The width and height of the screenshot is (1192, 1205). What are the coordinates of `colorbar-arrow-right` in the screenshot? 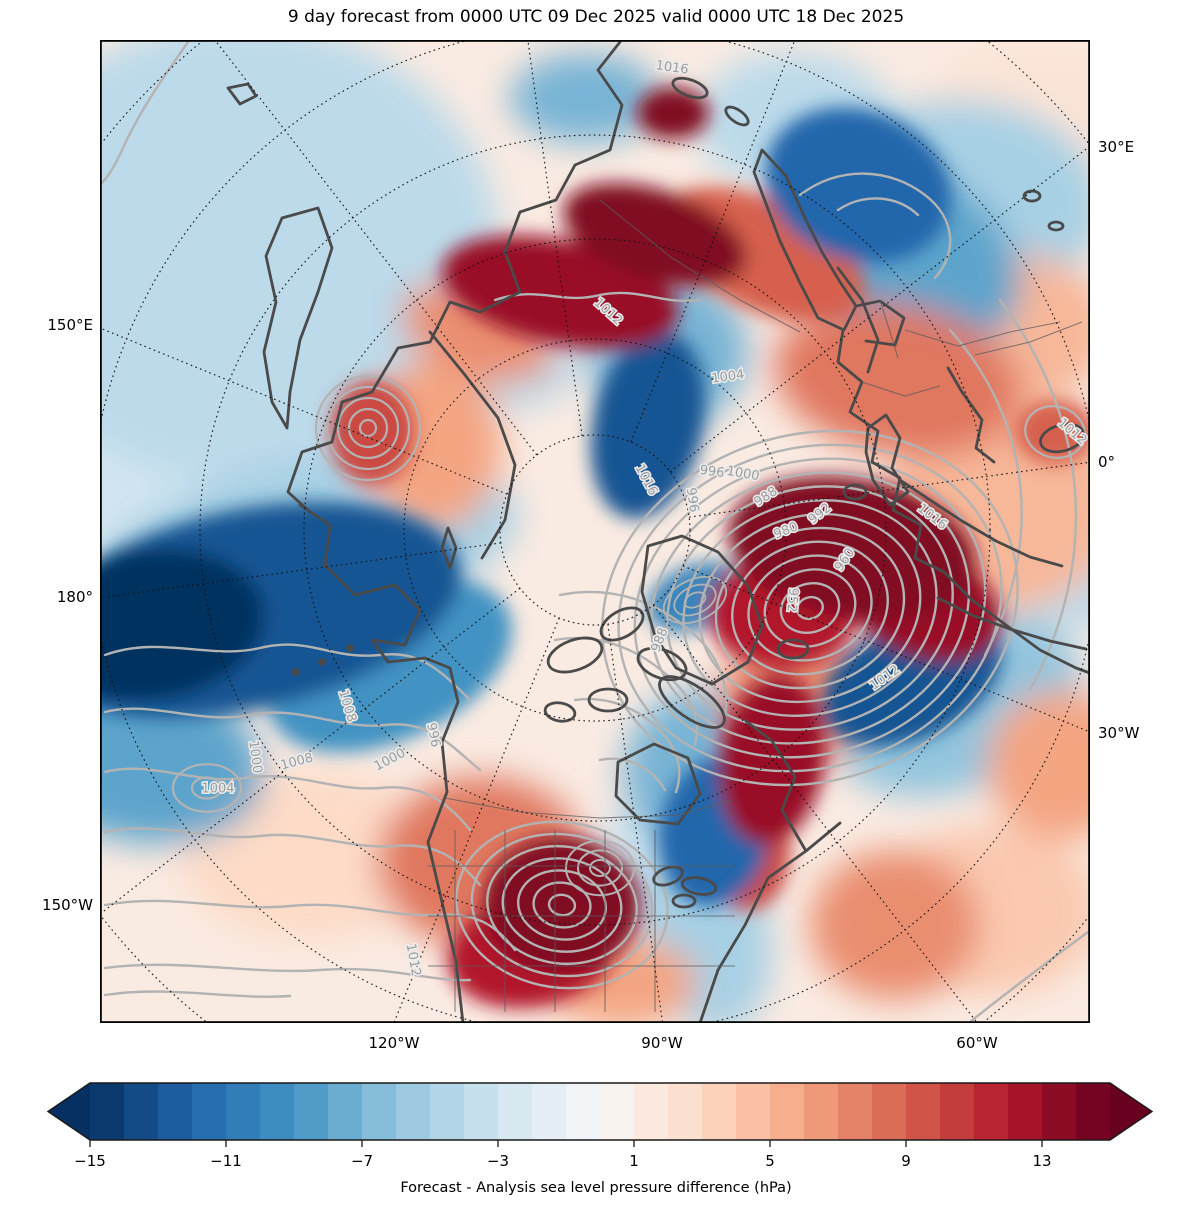 It's located at (1131, 1111).